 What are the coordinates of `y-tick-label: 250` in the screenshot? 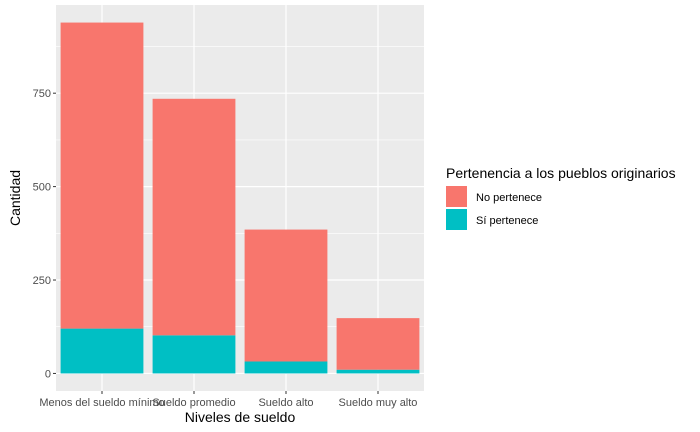 It's located at (42, 281).